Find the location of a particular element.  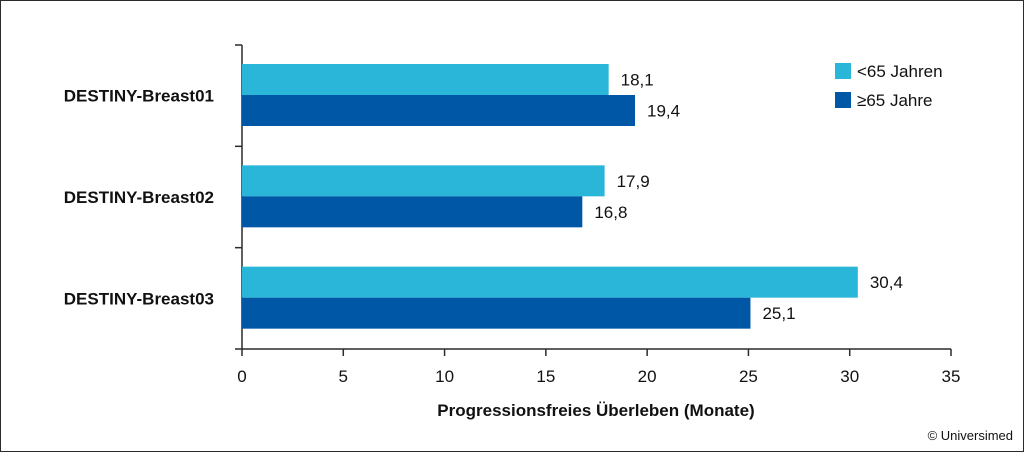

legend: <65 Jahren ≥65 Jahre is located at coordinates (889, 86).